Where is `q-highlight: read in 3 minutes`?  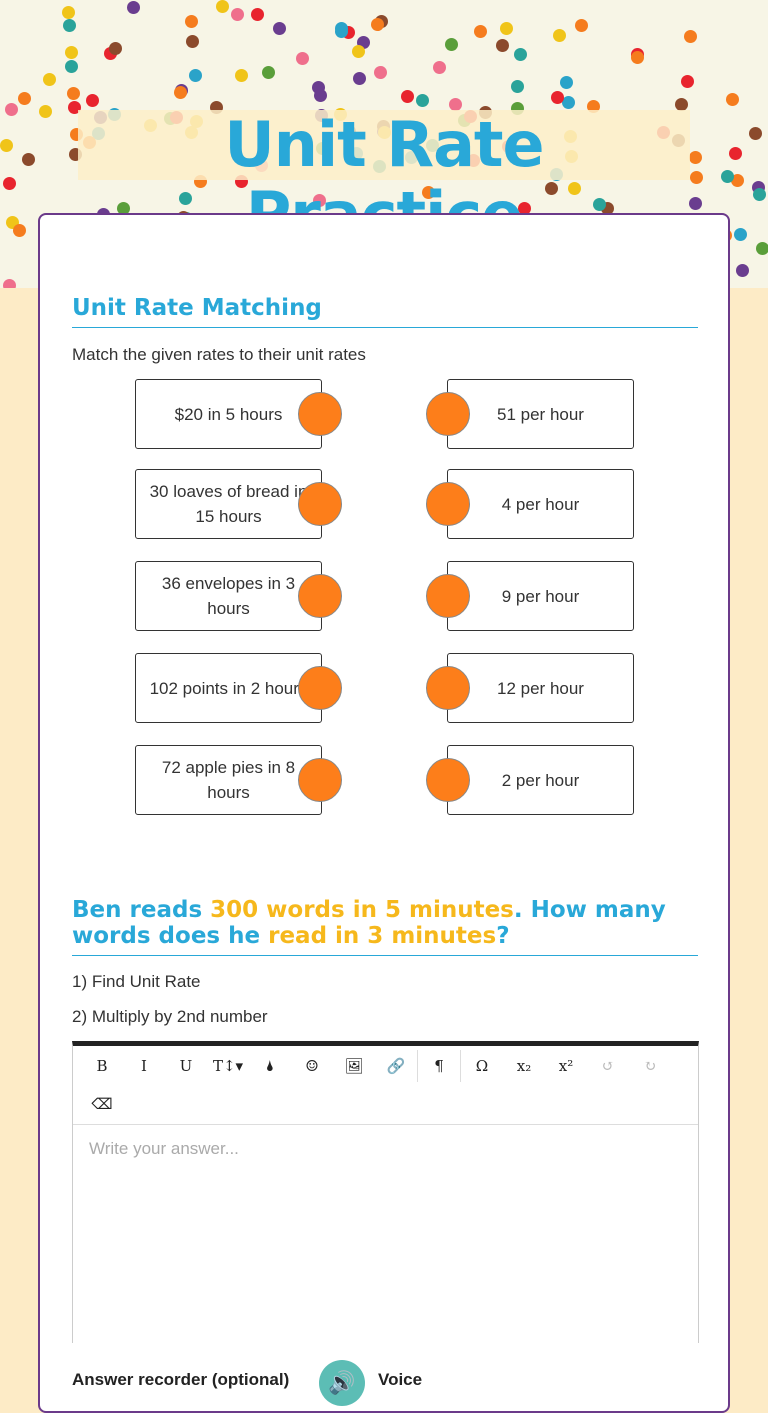
q-highlight: read in 3 minutes is located at coordinates (382, 936).